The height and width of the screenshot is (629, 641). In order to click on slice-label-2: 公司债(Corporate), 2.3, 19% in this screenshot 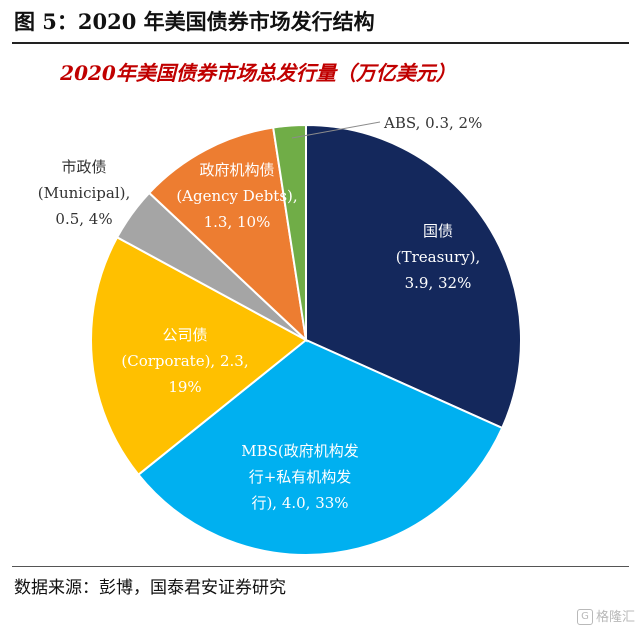, I will do `click(184, 361)`.